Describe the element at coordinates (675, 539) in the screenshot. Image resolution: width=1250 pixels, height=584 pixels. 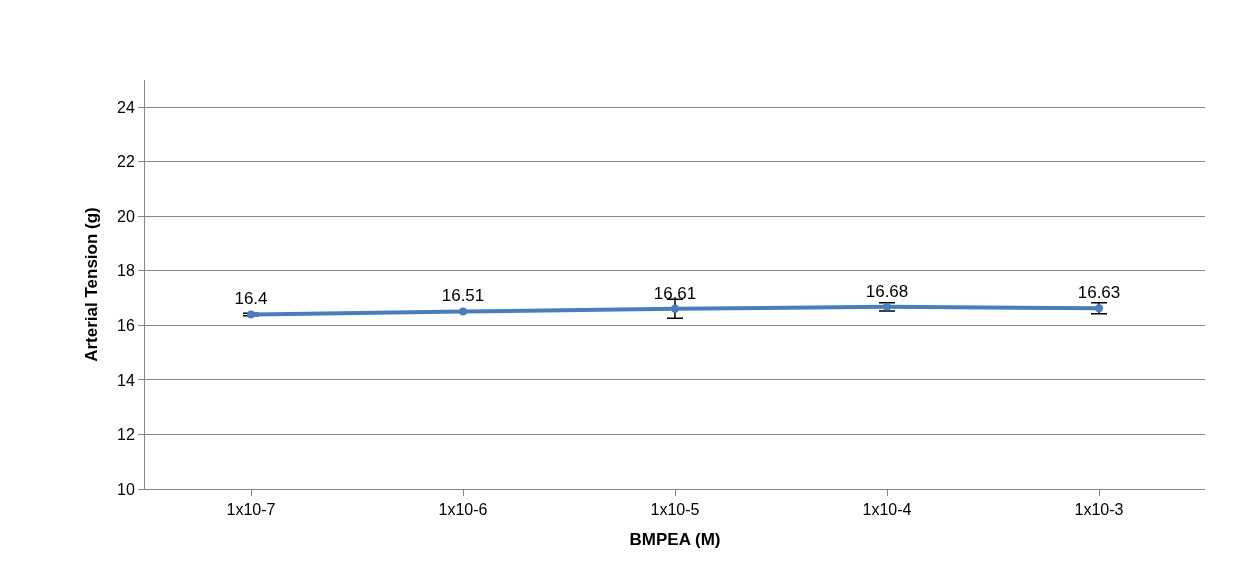
I see `x-axis-title: BMPEA (M)` at that location.